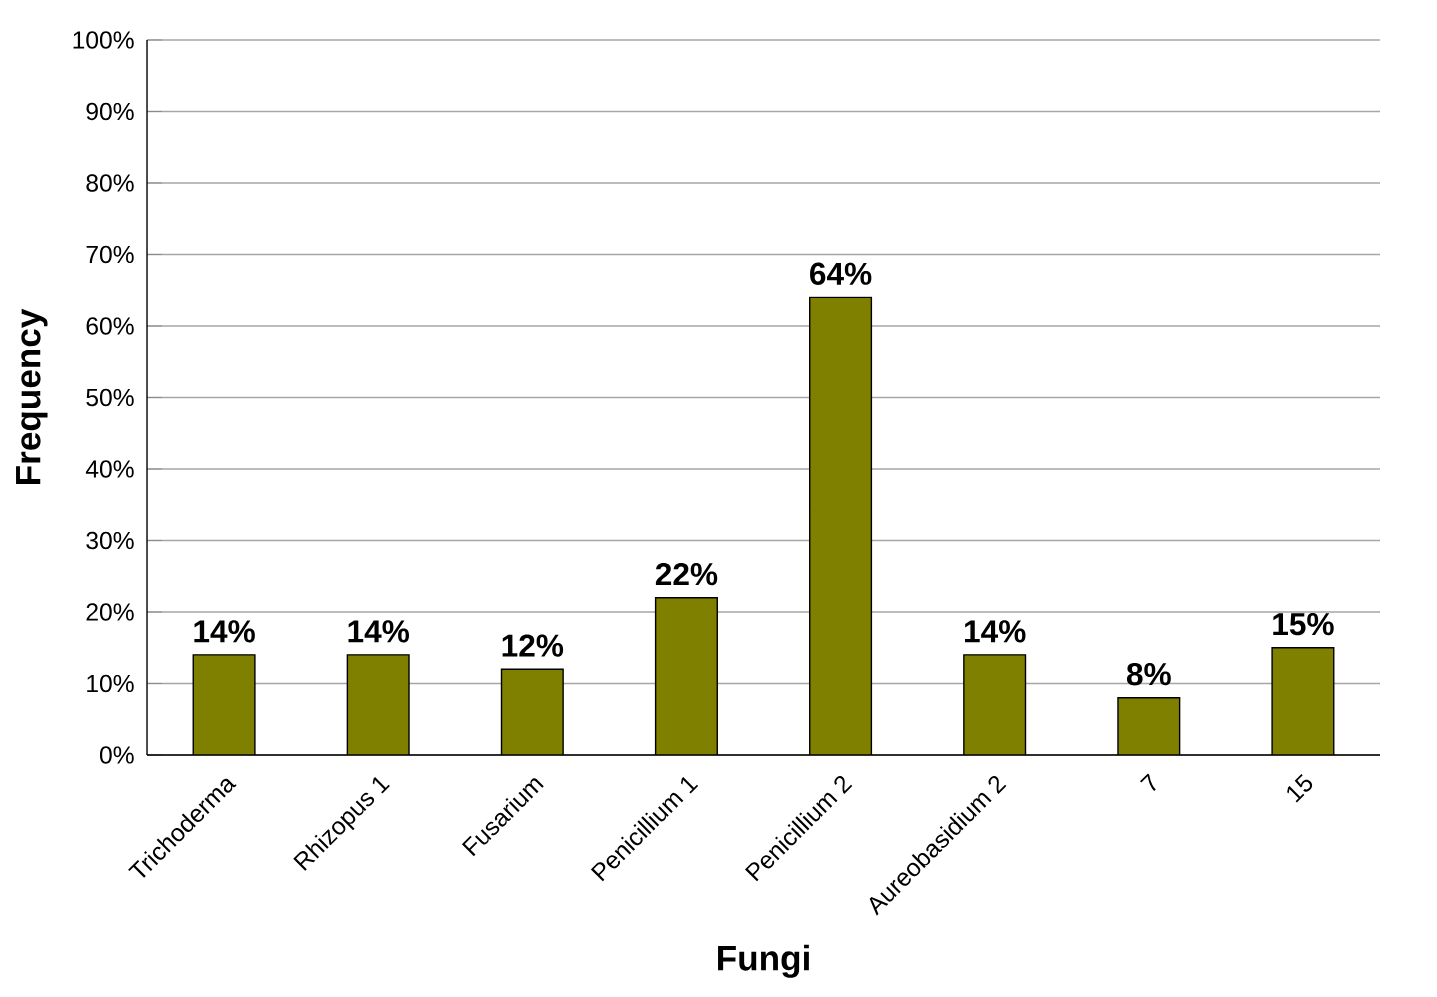 This screenshot has width=1437, height=997. I want to click on y-tick-label: 100%, so click(103, 40).